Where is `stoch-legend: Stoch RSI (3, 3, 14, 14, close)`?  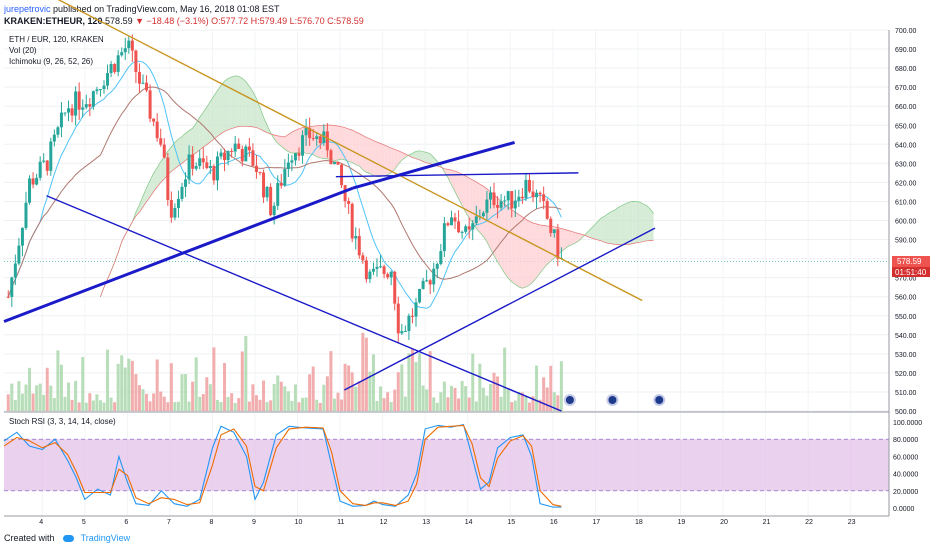 stoch-legend: Stoch RSI (3, 3, 14, 14, close) is located at coordinates (62, 421).